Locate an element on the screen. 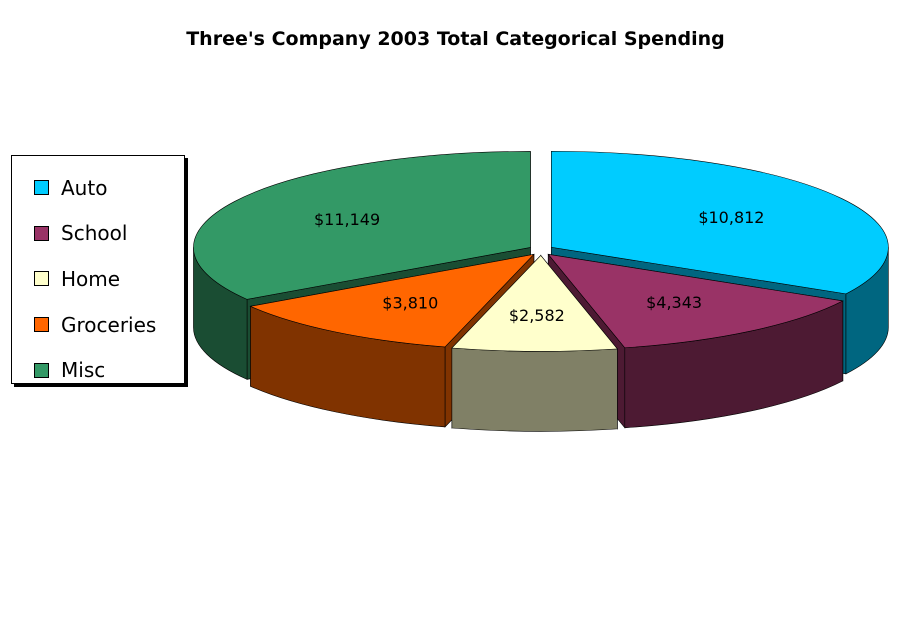 The width and height of the screenshot is (911, 623). slice-misc is located at coordinates (362, 225).